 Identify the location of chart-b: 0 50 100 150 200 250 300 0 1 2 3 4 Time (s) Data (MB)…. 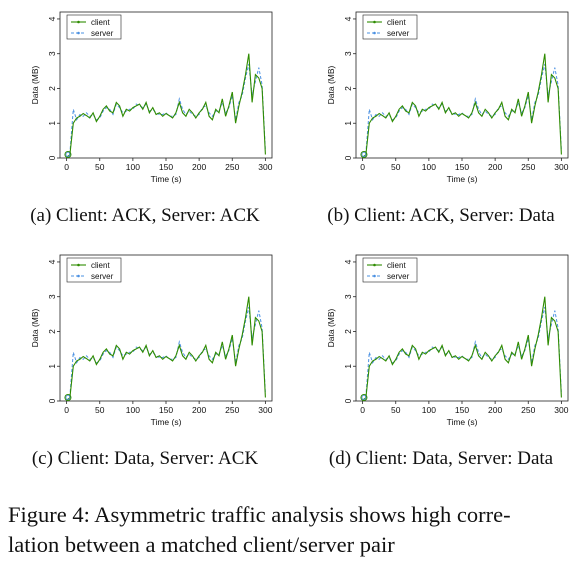
(447, 97).